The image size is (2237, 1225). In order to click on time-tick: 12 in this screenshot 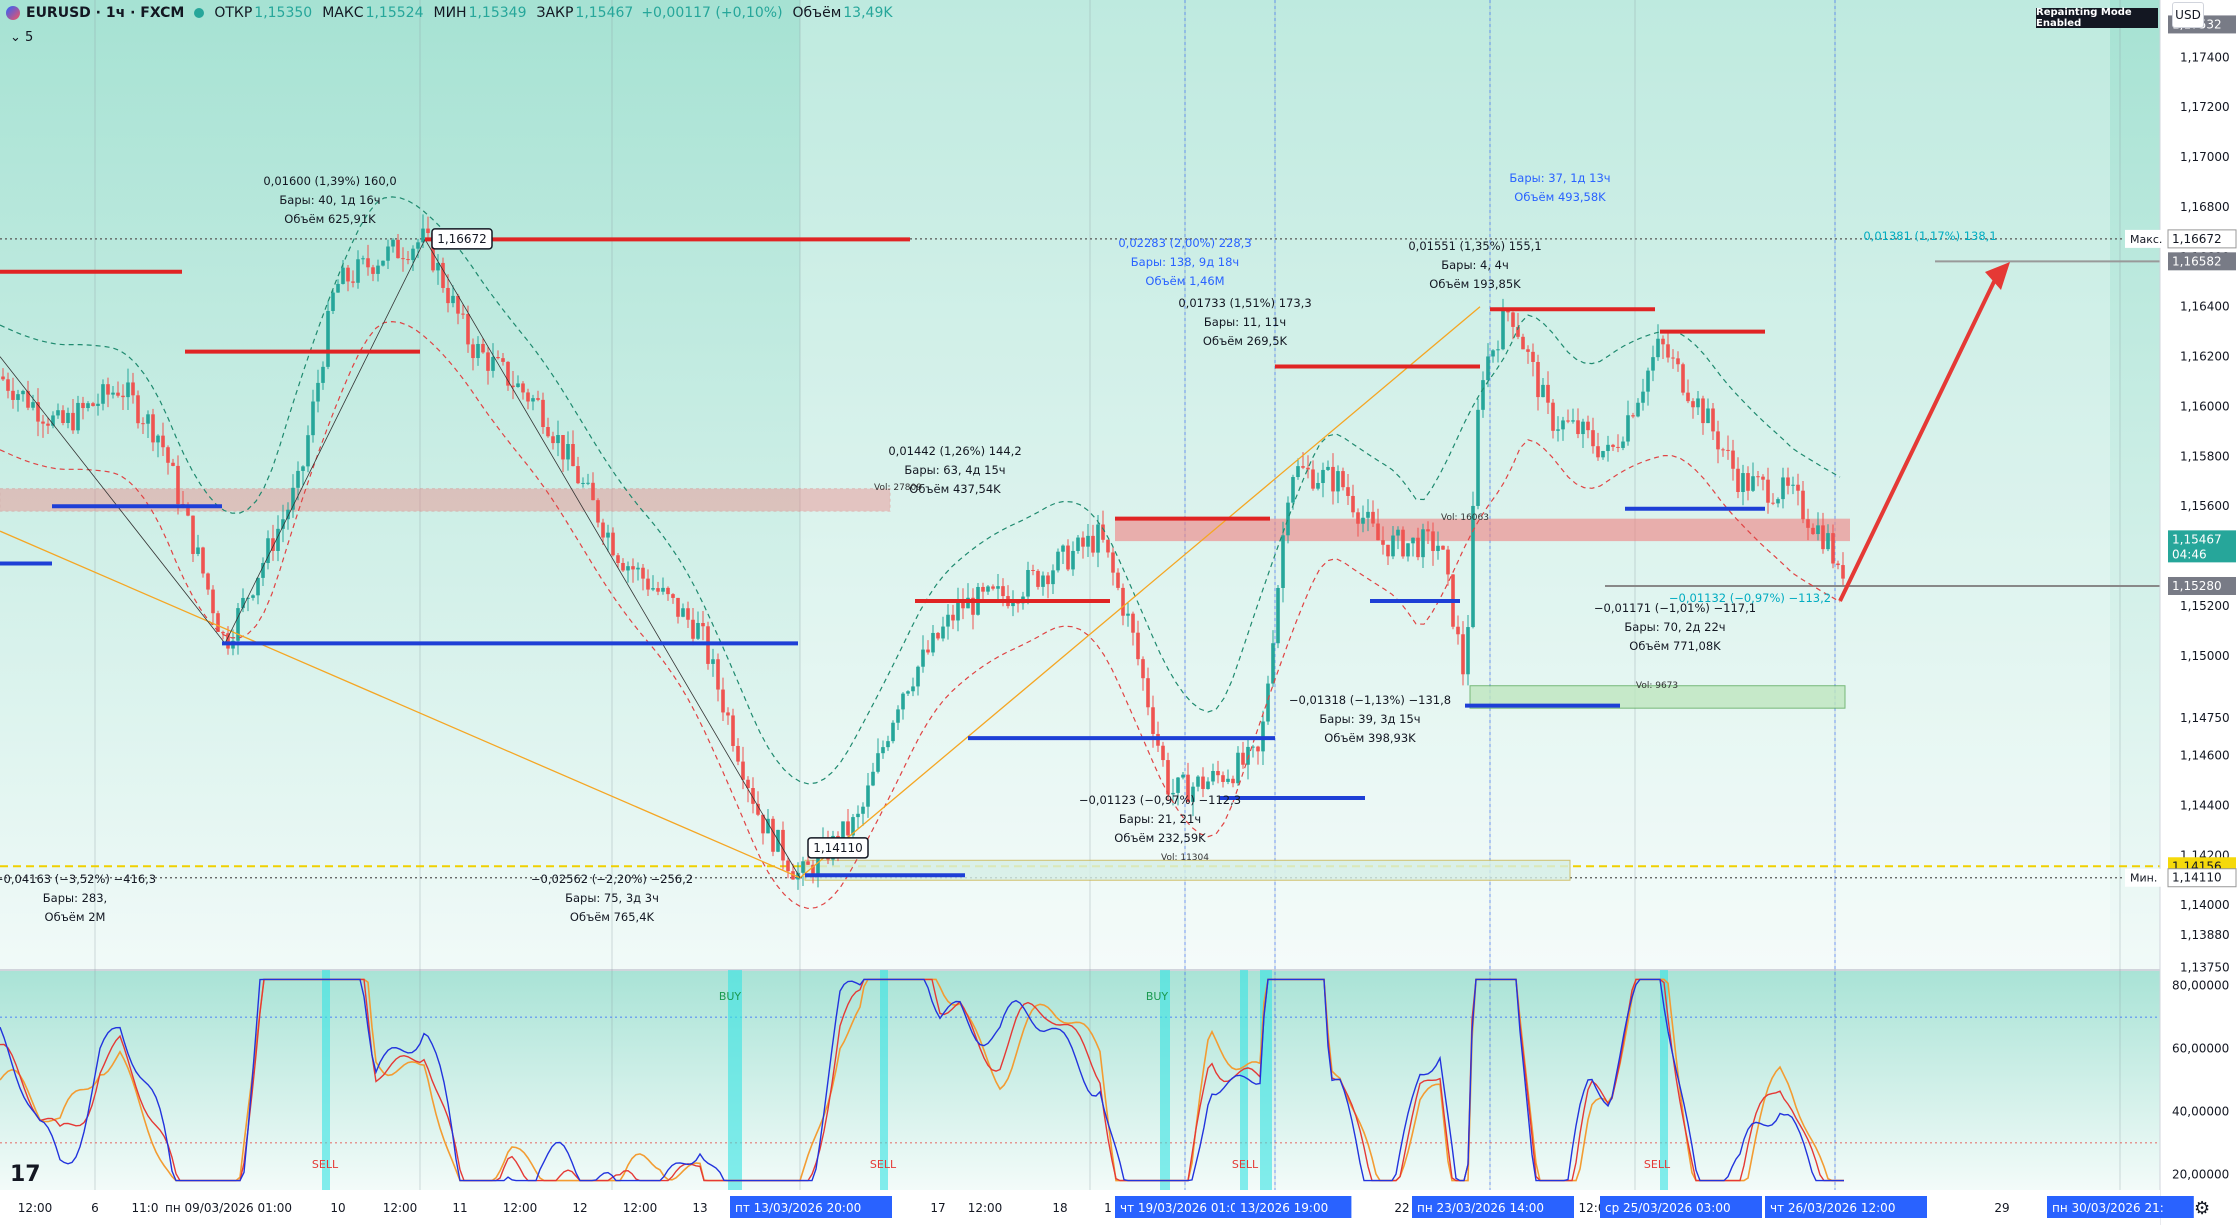, I will do `click(579, 1208)`.